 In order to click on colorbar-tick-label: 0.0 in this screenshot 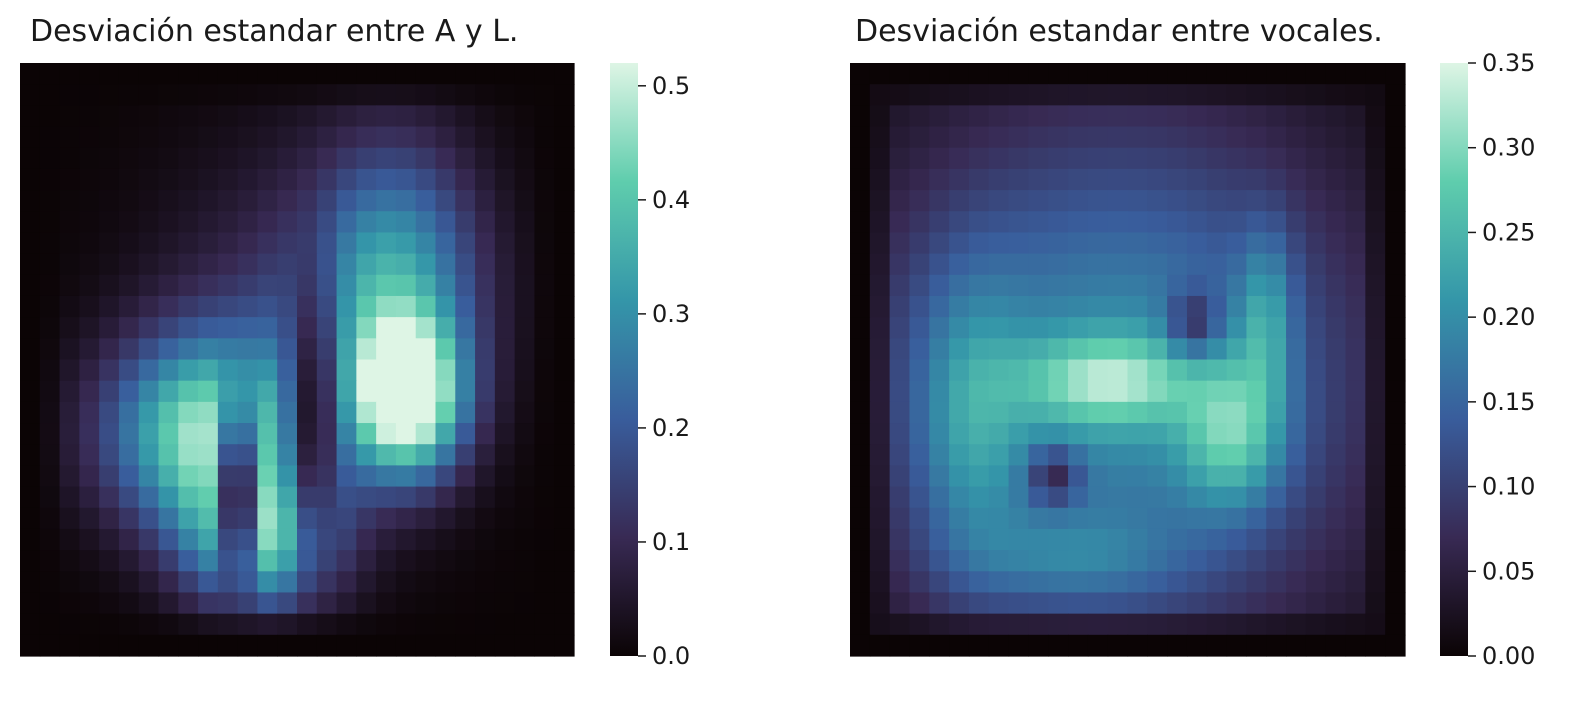, I will do `click(671, 656)`.